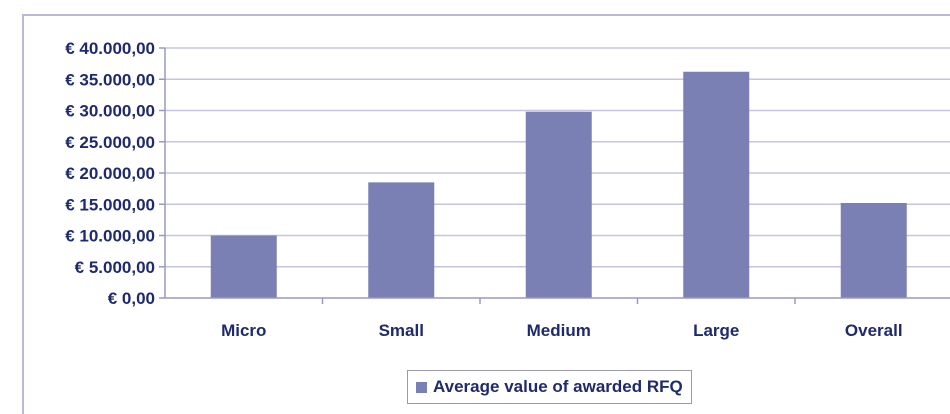  I want to click on y-tick-label: € 5.000,00, so click(115, 267).